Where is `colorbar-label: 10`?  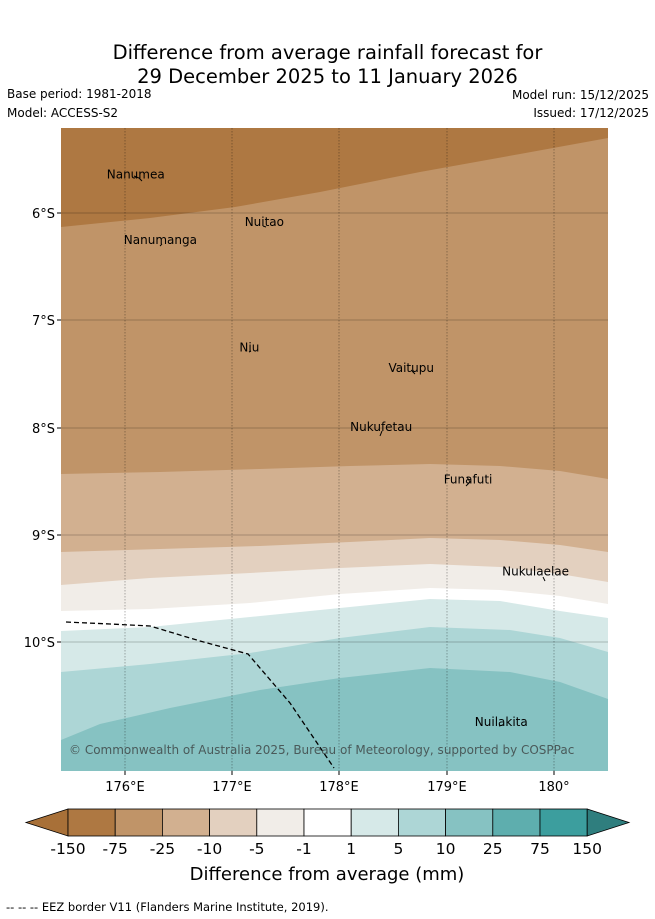
colorbar-label: 10 is located at coordinates (446, 849).